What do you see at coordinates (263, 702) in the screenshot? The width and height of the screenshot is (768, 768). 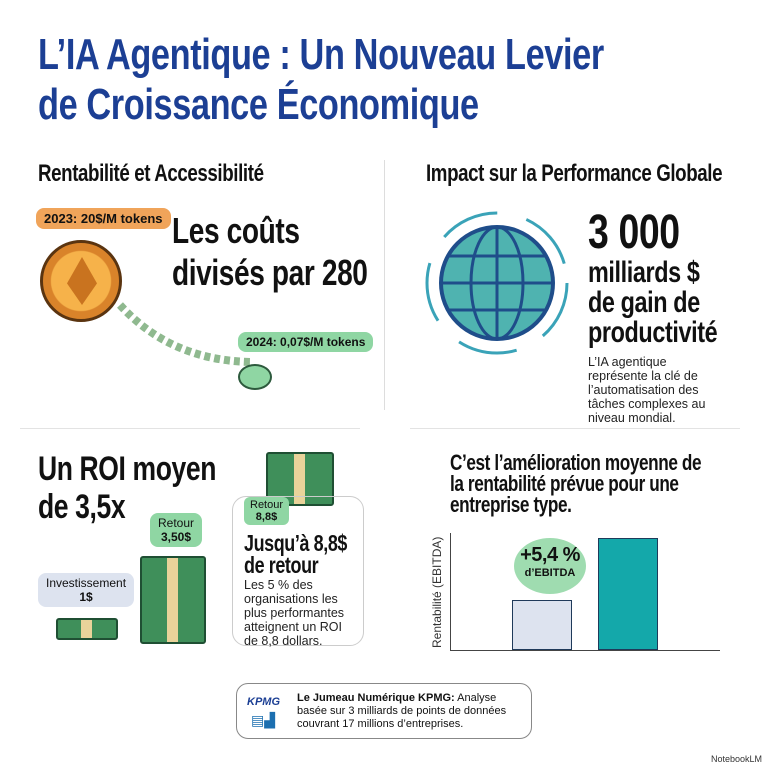 I see `kpmg-logo: KPMG` at bounding box center [263, 702].